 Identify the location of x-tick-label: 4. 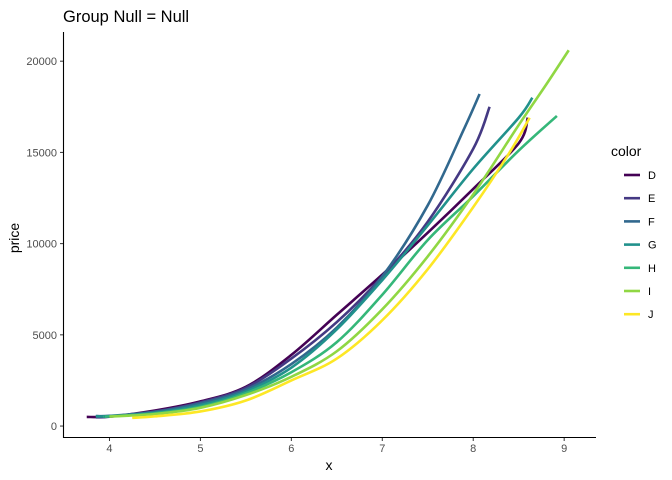
(109, 449).